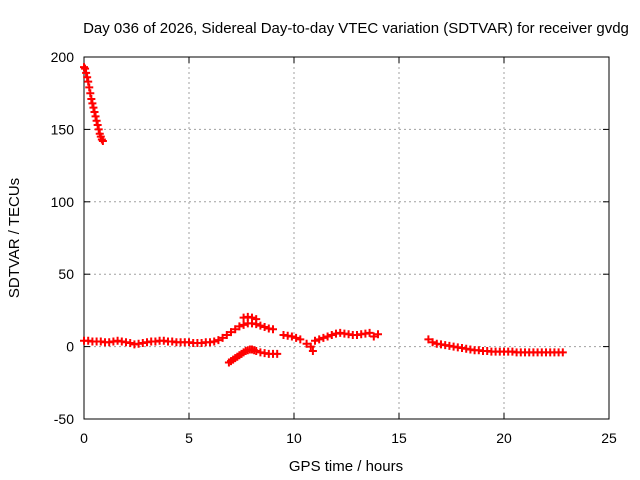 This screenshot has width=640, height=480. I want to click on x-tick-label: 20, so click(504, 438).